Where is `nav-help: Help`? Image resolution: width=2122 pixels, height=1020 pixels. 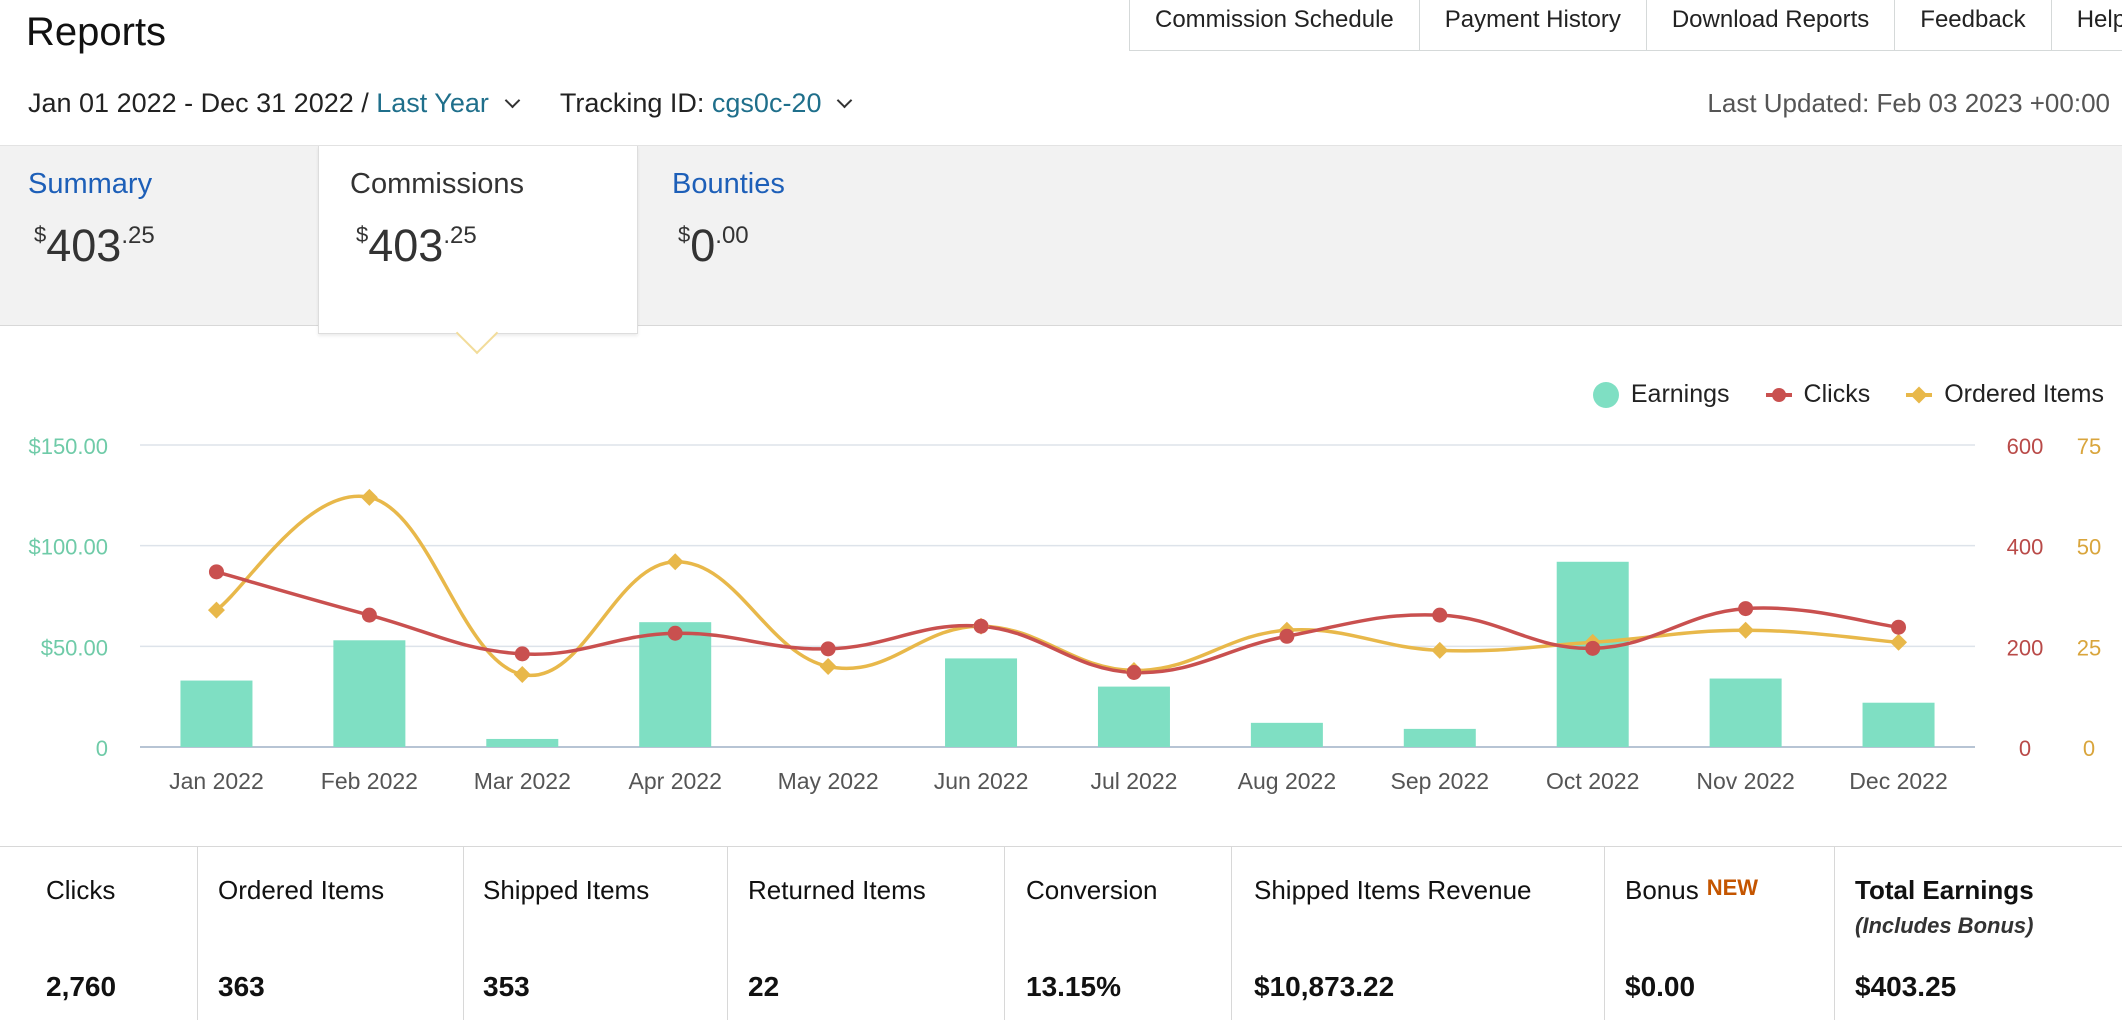
nav-help: Help is located at coordinates (2099, 19).